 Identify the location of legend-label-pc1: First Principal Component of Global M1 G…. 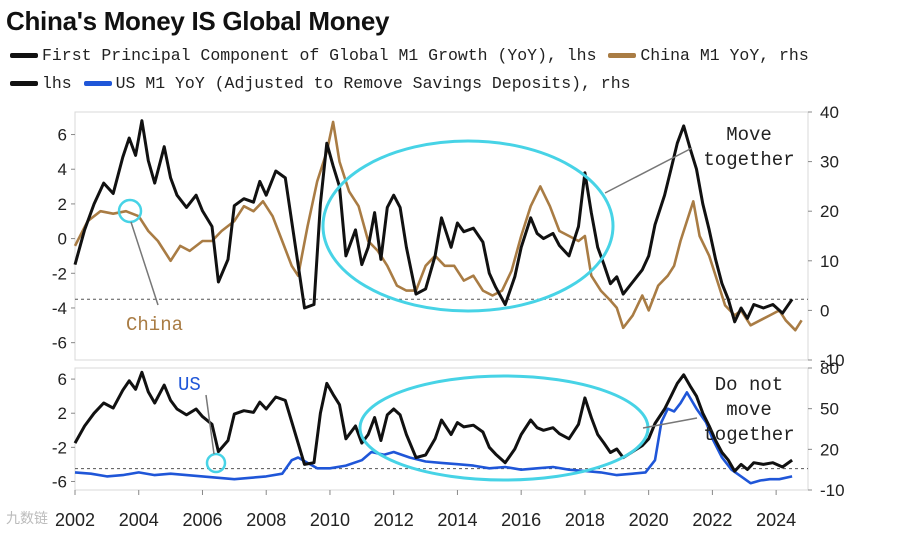
(319, 55).